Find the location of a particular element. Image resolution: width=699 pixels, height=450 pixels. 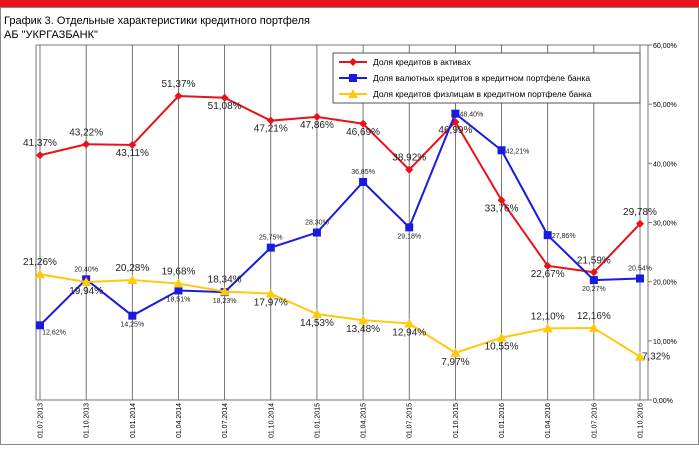

data-label: 17,97% is located at coordinates (271, 303).